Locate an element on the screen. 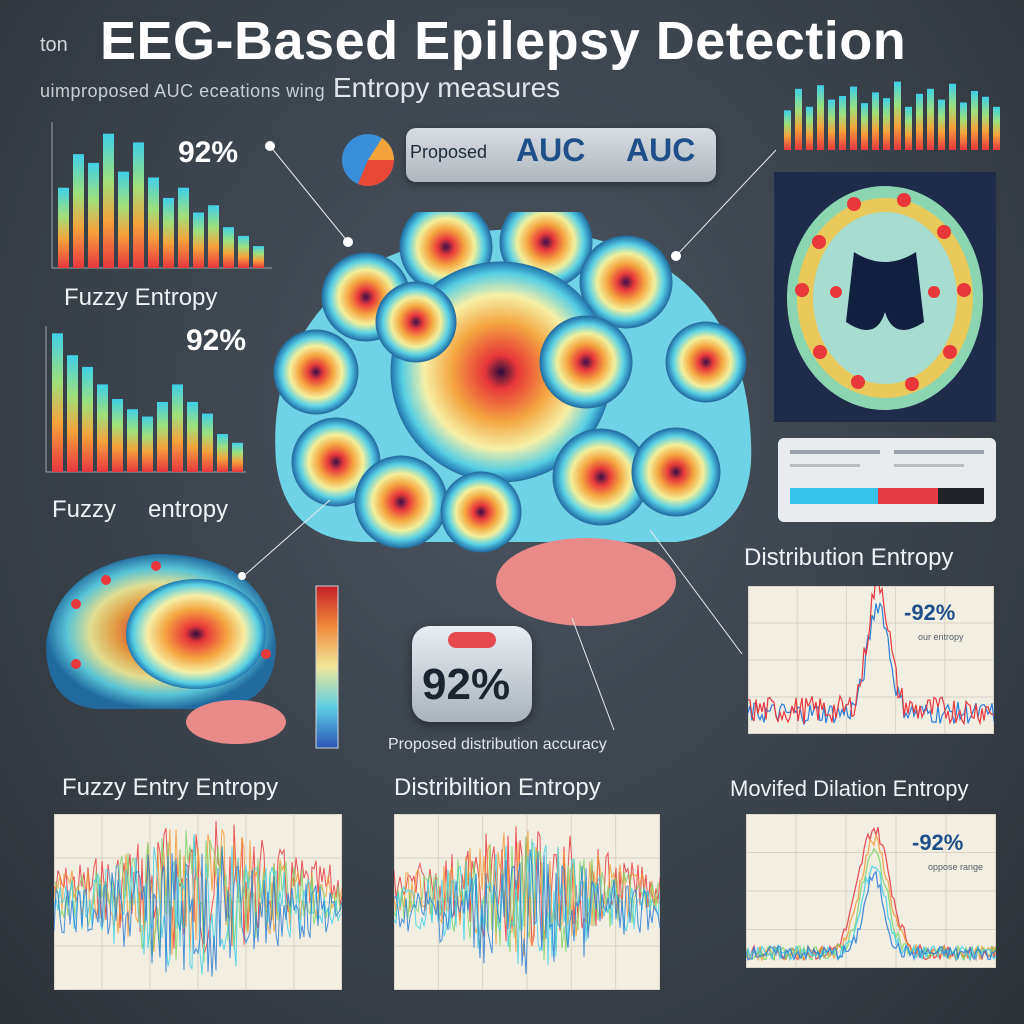  gauge-caption: Proposed distribution accuracy is located at coordinates (497, 744).